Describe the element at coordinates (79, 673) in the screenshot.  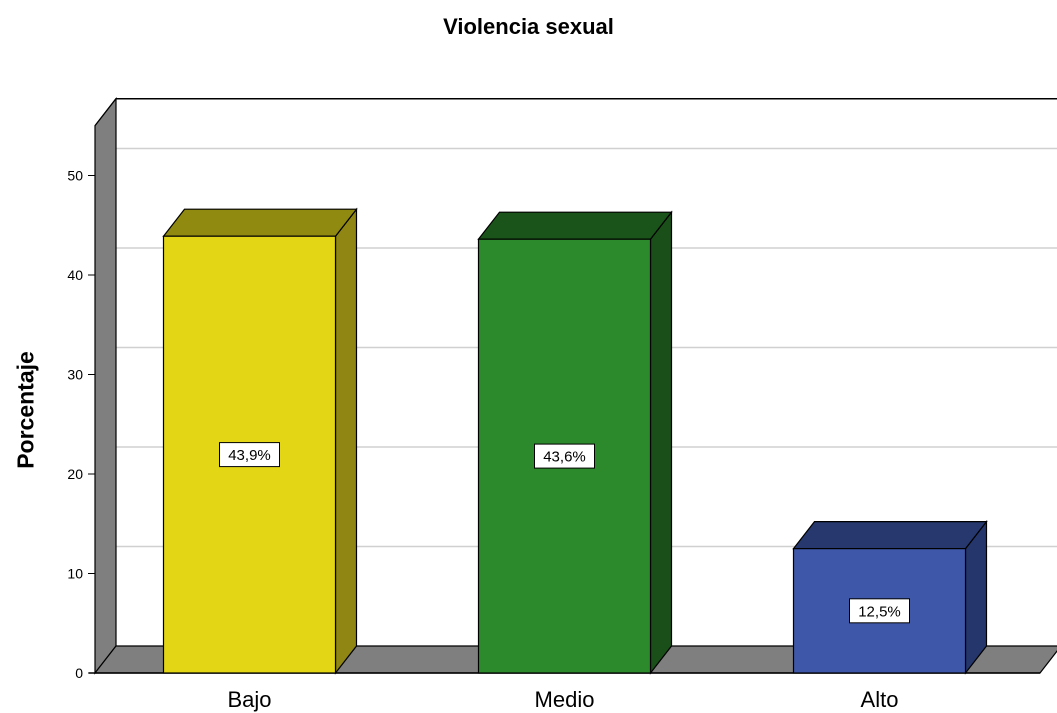
I see `y-tick-label-0: 0` at that location.